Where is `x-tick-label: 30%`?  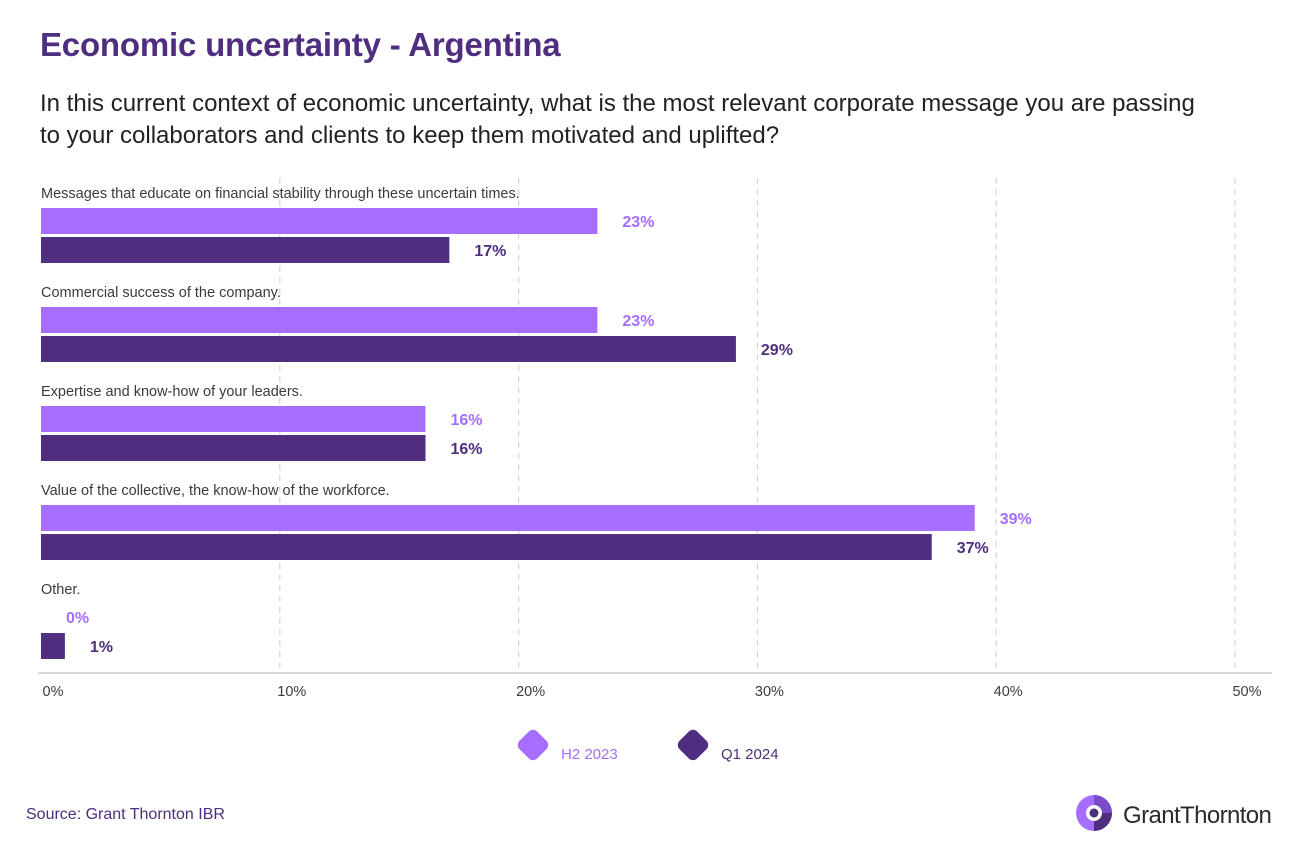 x-tick-label: 30% is located at coordinates (769, 692).